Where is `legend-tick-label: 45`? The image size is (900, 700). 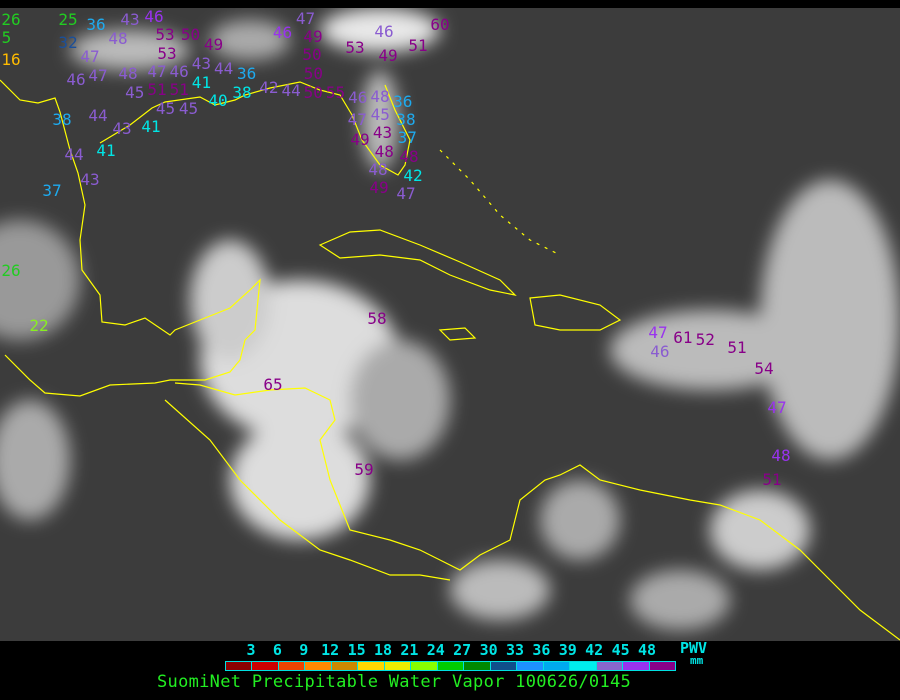 legend-tick-label: 45 is located at coordinates (620, 650).